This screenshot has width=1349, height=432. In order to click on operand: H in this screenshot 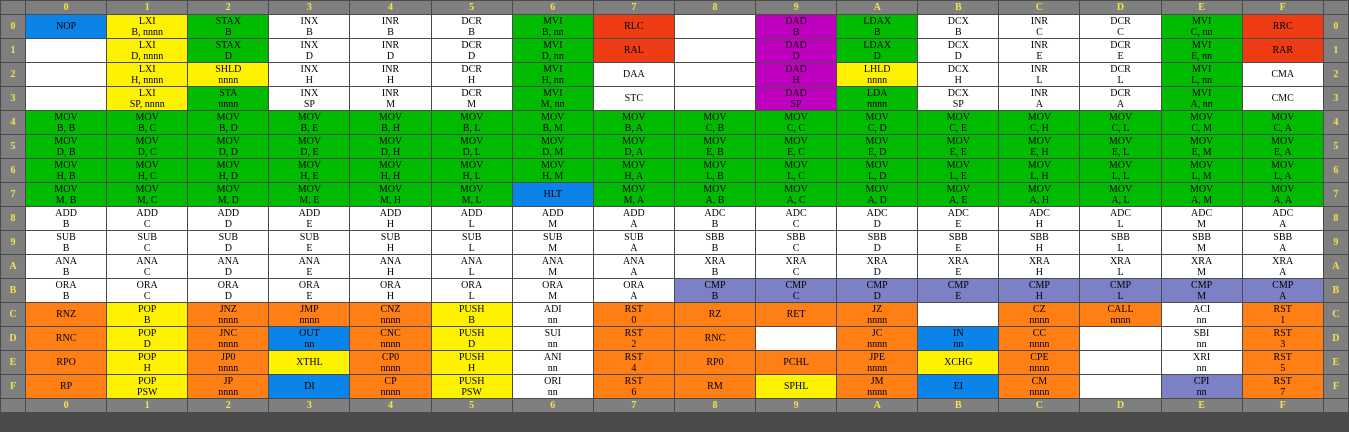, I will do `click(958, 80)`.